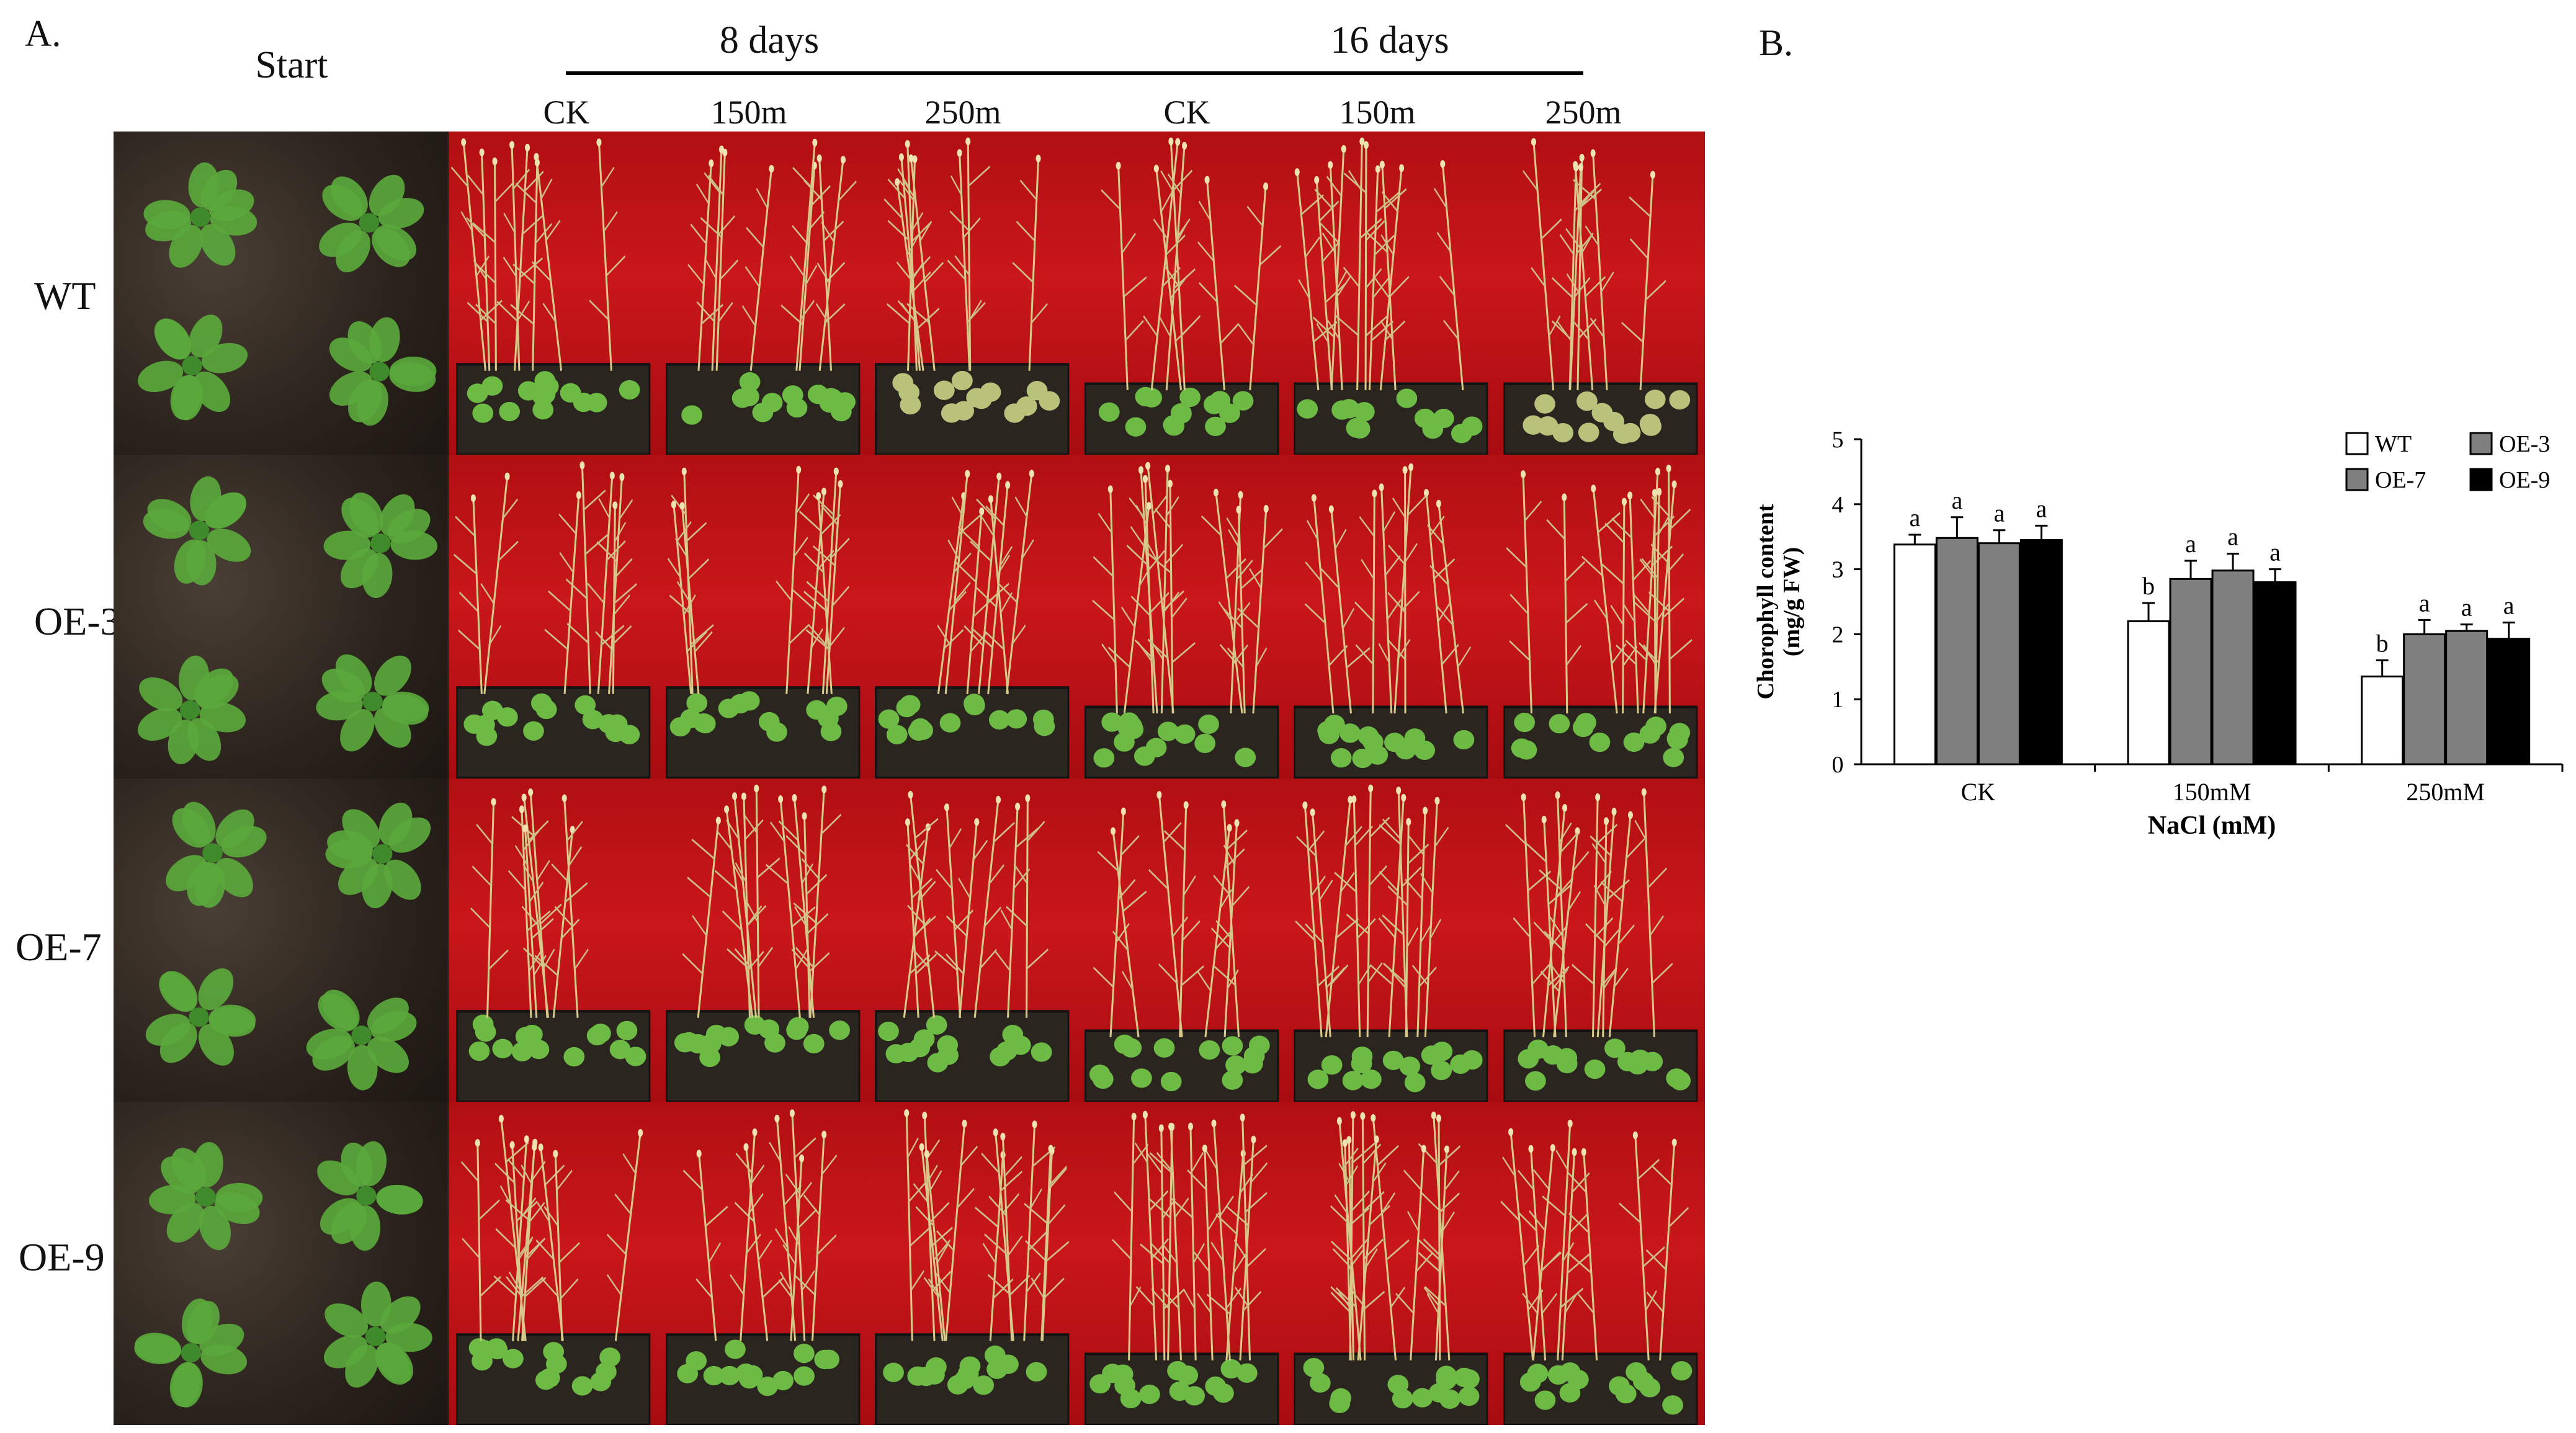 This screenshot has width=2576, height=1433. I want to click on bar-oe-3-250mm, so click(2424, 699).